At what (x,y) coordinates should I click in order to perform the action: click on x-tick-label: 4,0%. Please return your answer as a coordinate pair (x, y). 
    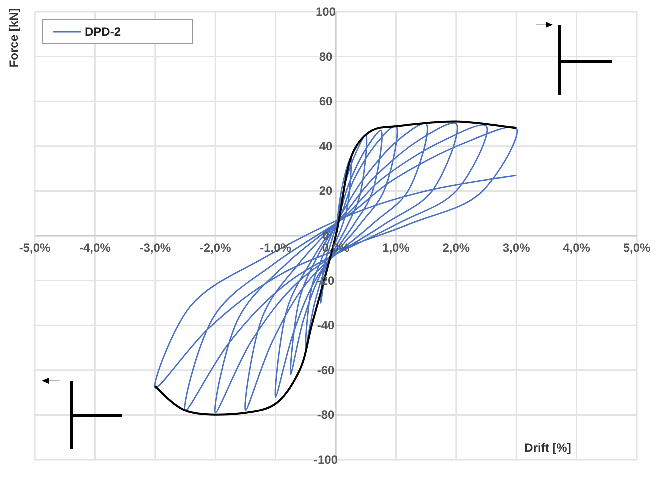
    Looking at the image, I should click on (577, 248).